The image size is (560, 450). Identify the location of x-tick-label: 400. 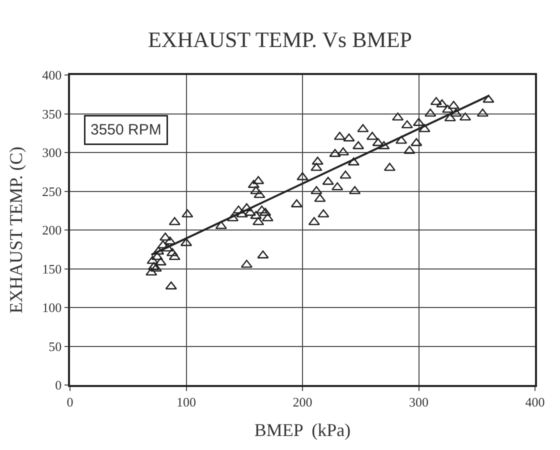
(535, 402).